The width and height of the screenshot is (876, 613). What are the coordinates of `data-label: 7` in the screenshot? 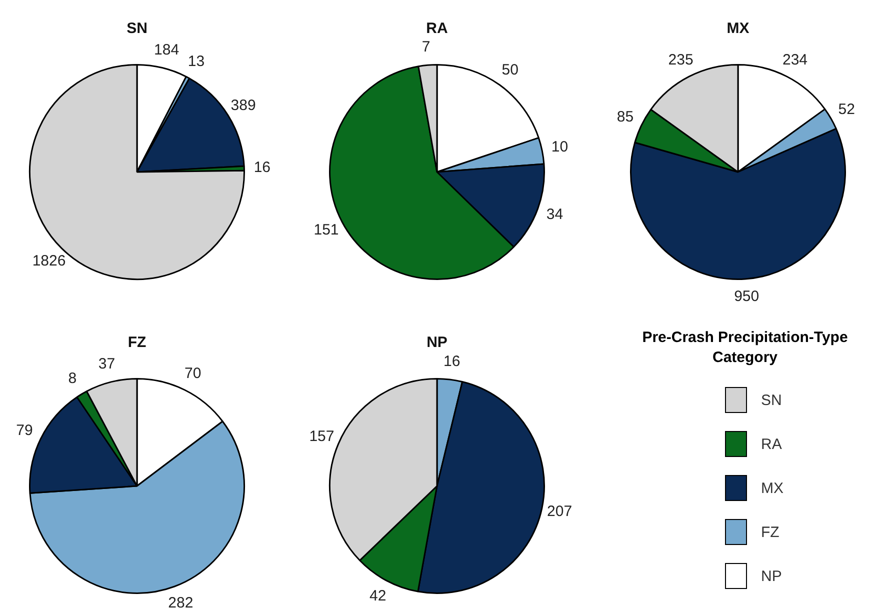 It's located at (426, 47).